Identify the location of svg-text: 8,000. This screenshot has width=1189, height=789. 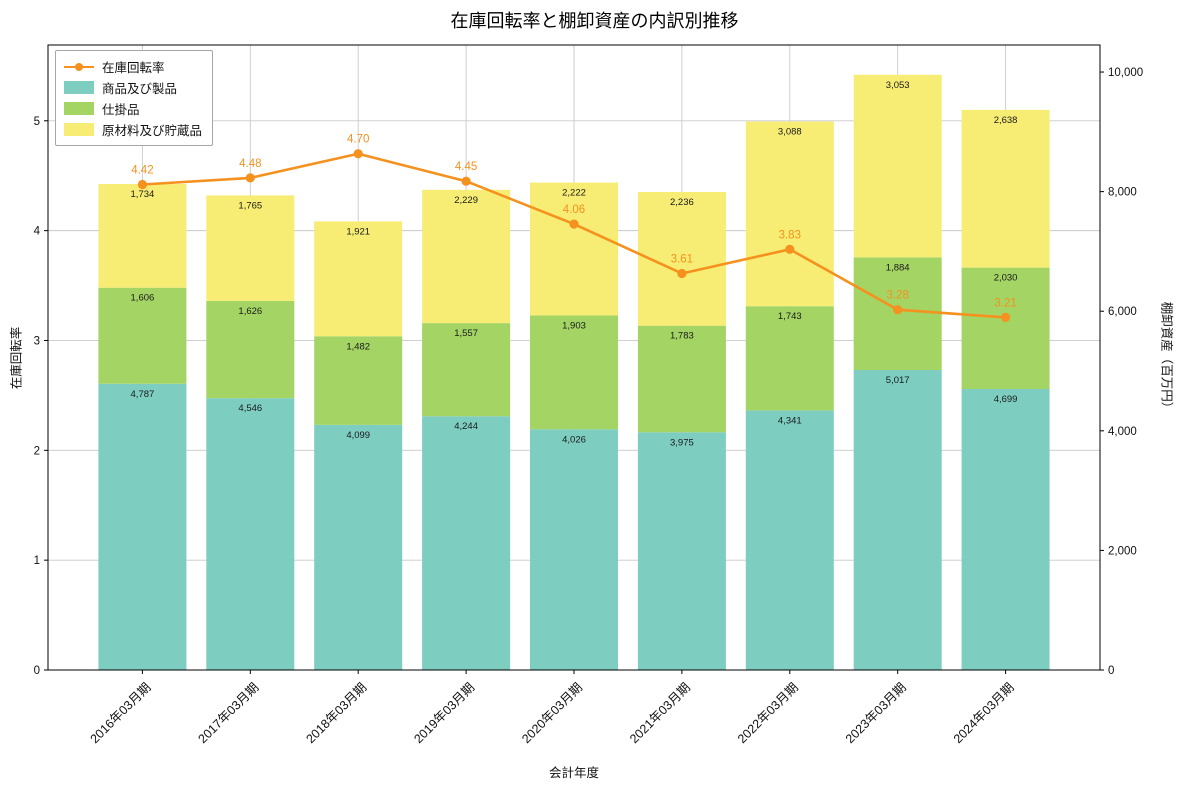
(1122, 193).